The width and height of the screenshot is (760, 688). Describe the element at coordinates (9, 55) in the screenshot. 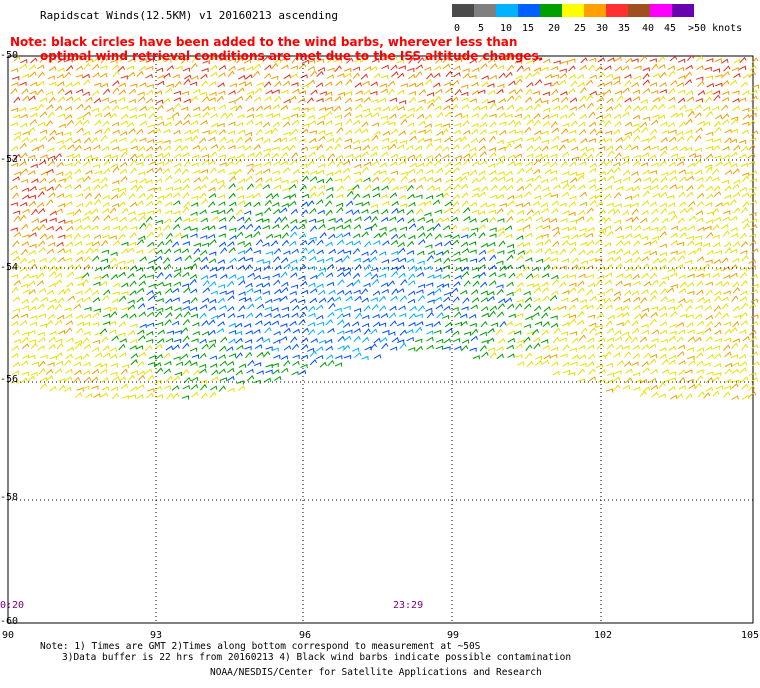

I see `lat-label: -50` at that location.